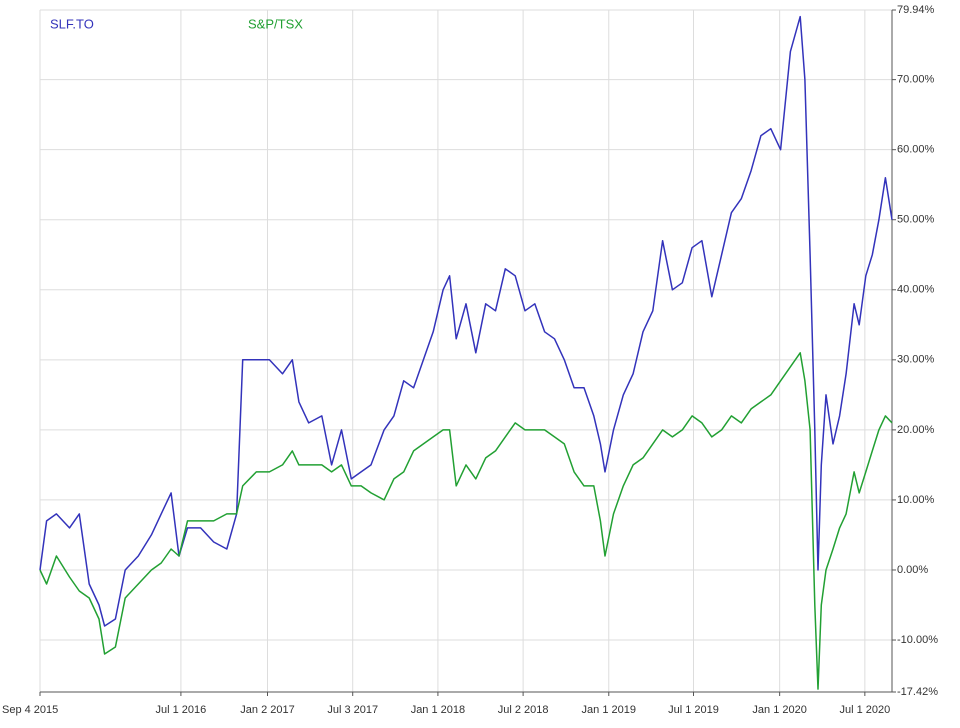  What do you see at coordinates (30, 710) in the screenshot?
I see `x-tick-label: Sep 4 2015` at bounding box center [30, 710].